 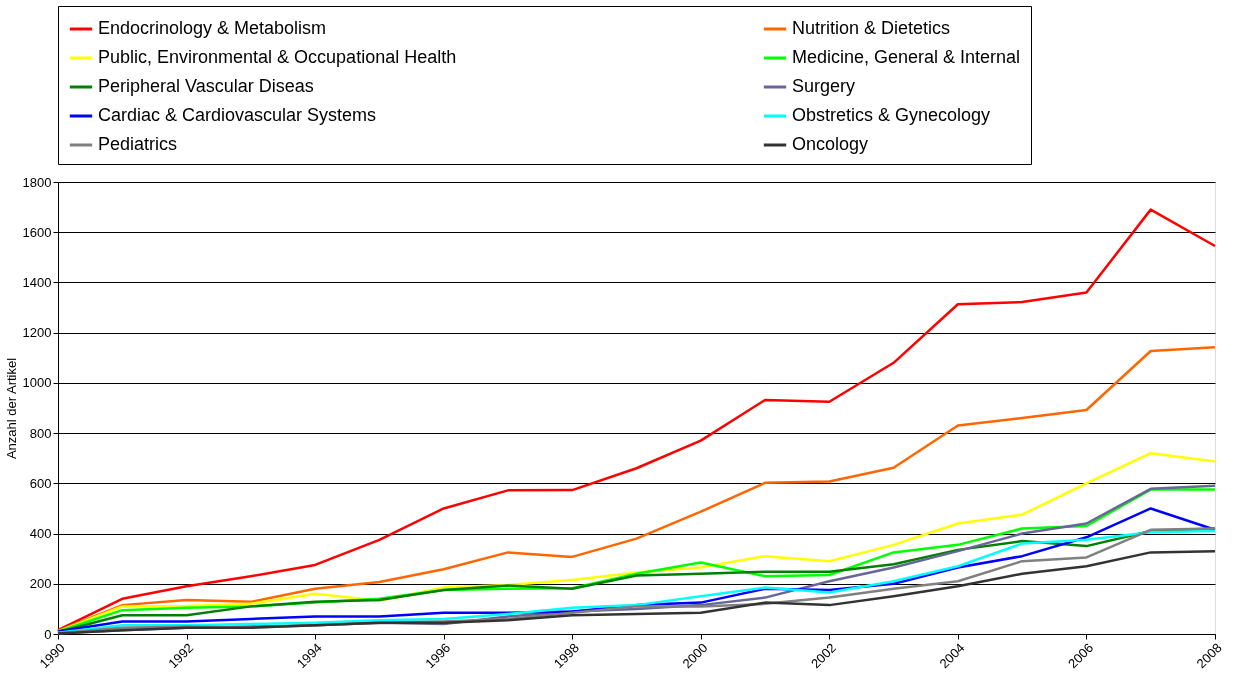 What do you see at coordinates (277, 57) in the screenshot?
I see `legend-label: Public, Environmental & Occupational Health` at bounding box center [277, 57].